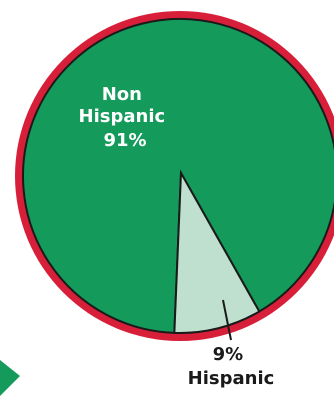 The image size is (334, 396). What do you see at coordinates (227, 320) in the screenshot?
I see `hispanic-leader-line` at bounding box center [227, 320].